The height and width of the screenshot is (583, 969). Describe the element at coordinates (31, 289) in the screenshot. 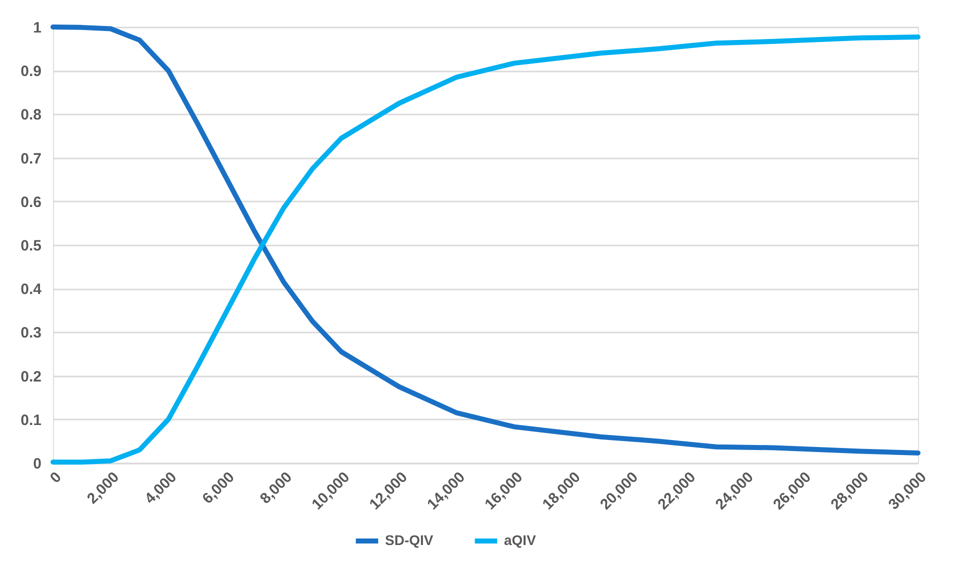

I see `y-tick-label: 0.4` at that location.